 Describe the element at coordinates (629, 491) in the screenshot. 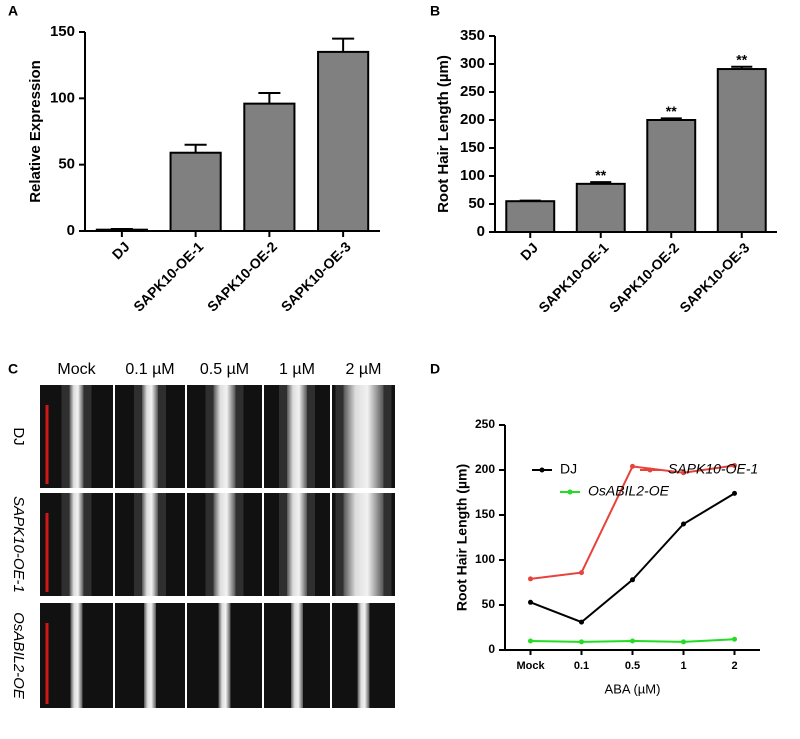

I see `legend-label: OsABIL2-OE` at that location.